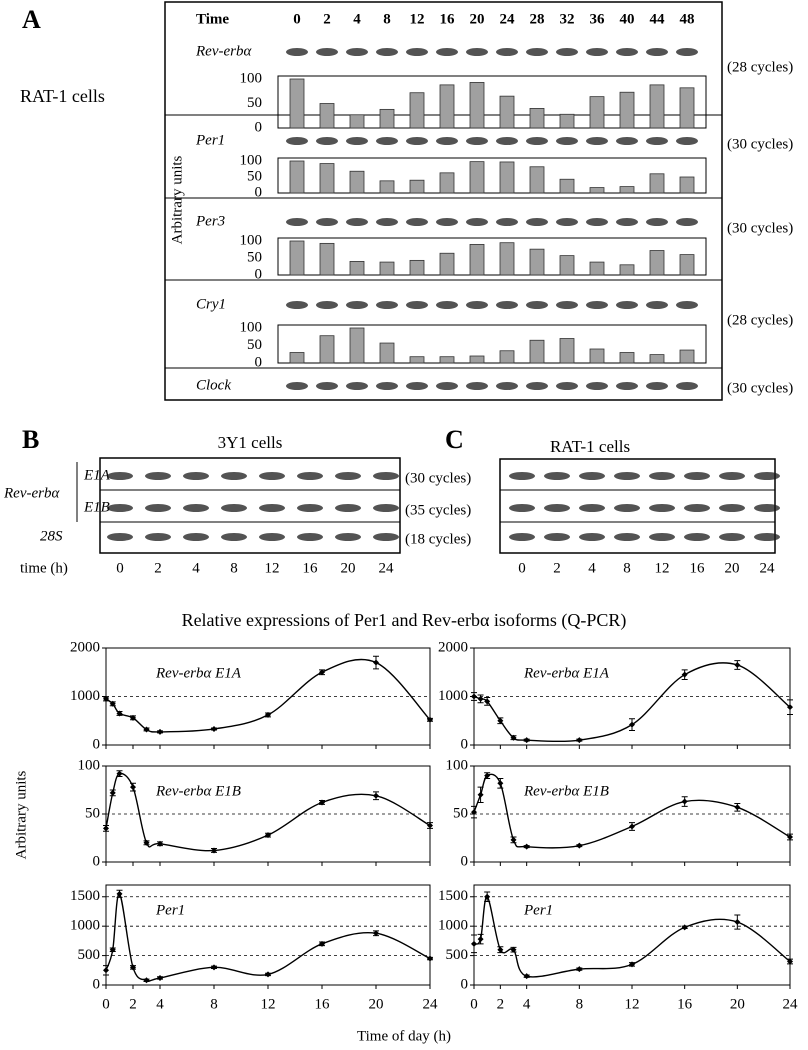 The image size is (808, 1050). What do you see at coordinates (508, 19) in the screenshot?
I see `time-label: 24` at bounding box center [508, 19].